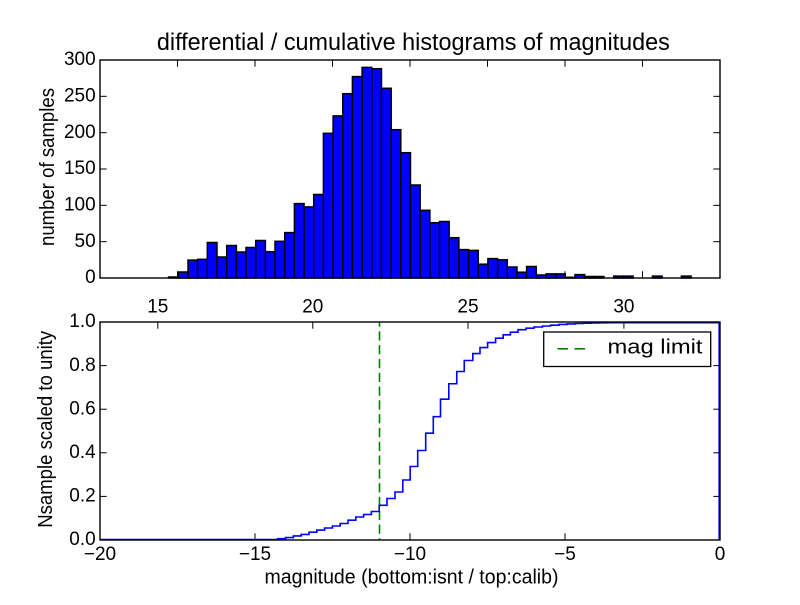 This screenshot has height=605, width=800. I want to click on svg-text: 0.0, so click(82, 539).